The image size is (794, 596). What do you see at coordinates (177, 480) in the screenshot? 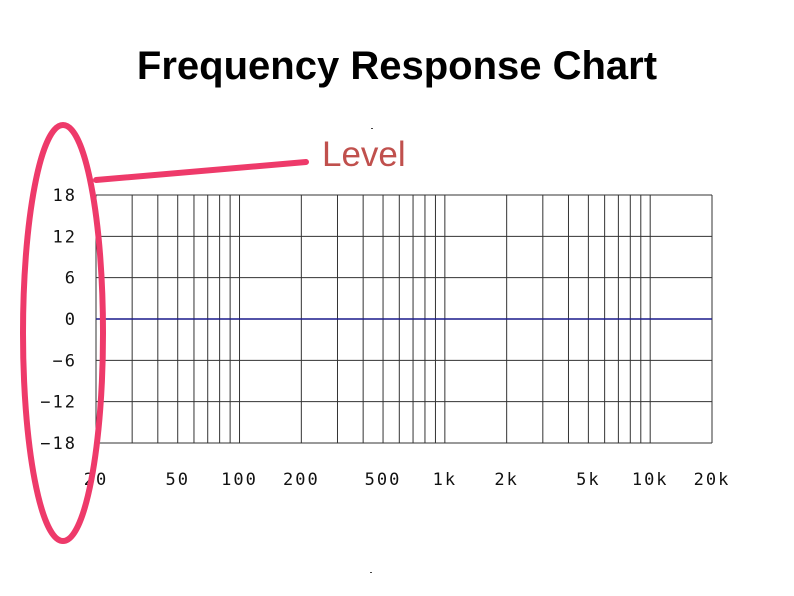
I see `x-tick-label: 50` at bounding box center [177, 480].